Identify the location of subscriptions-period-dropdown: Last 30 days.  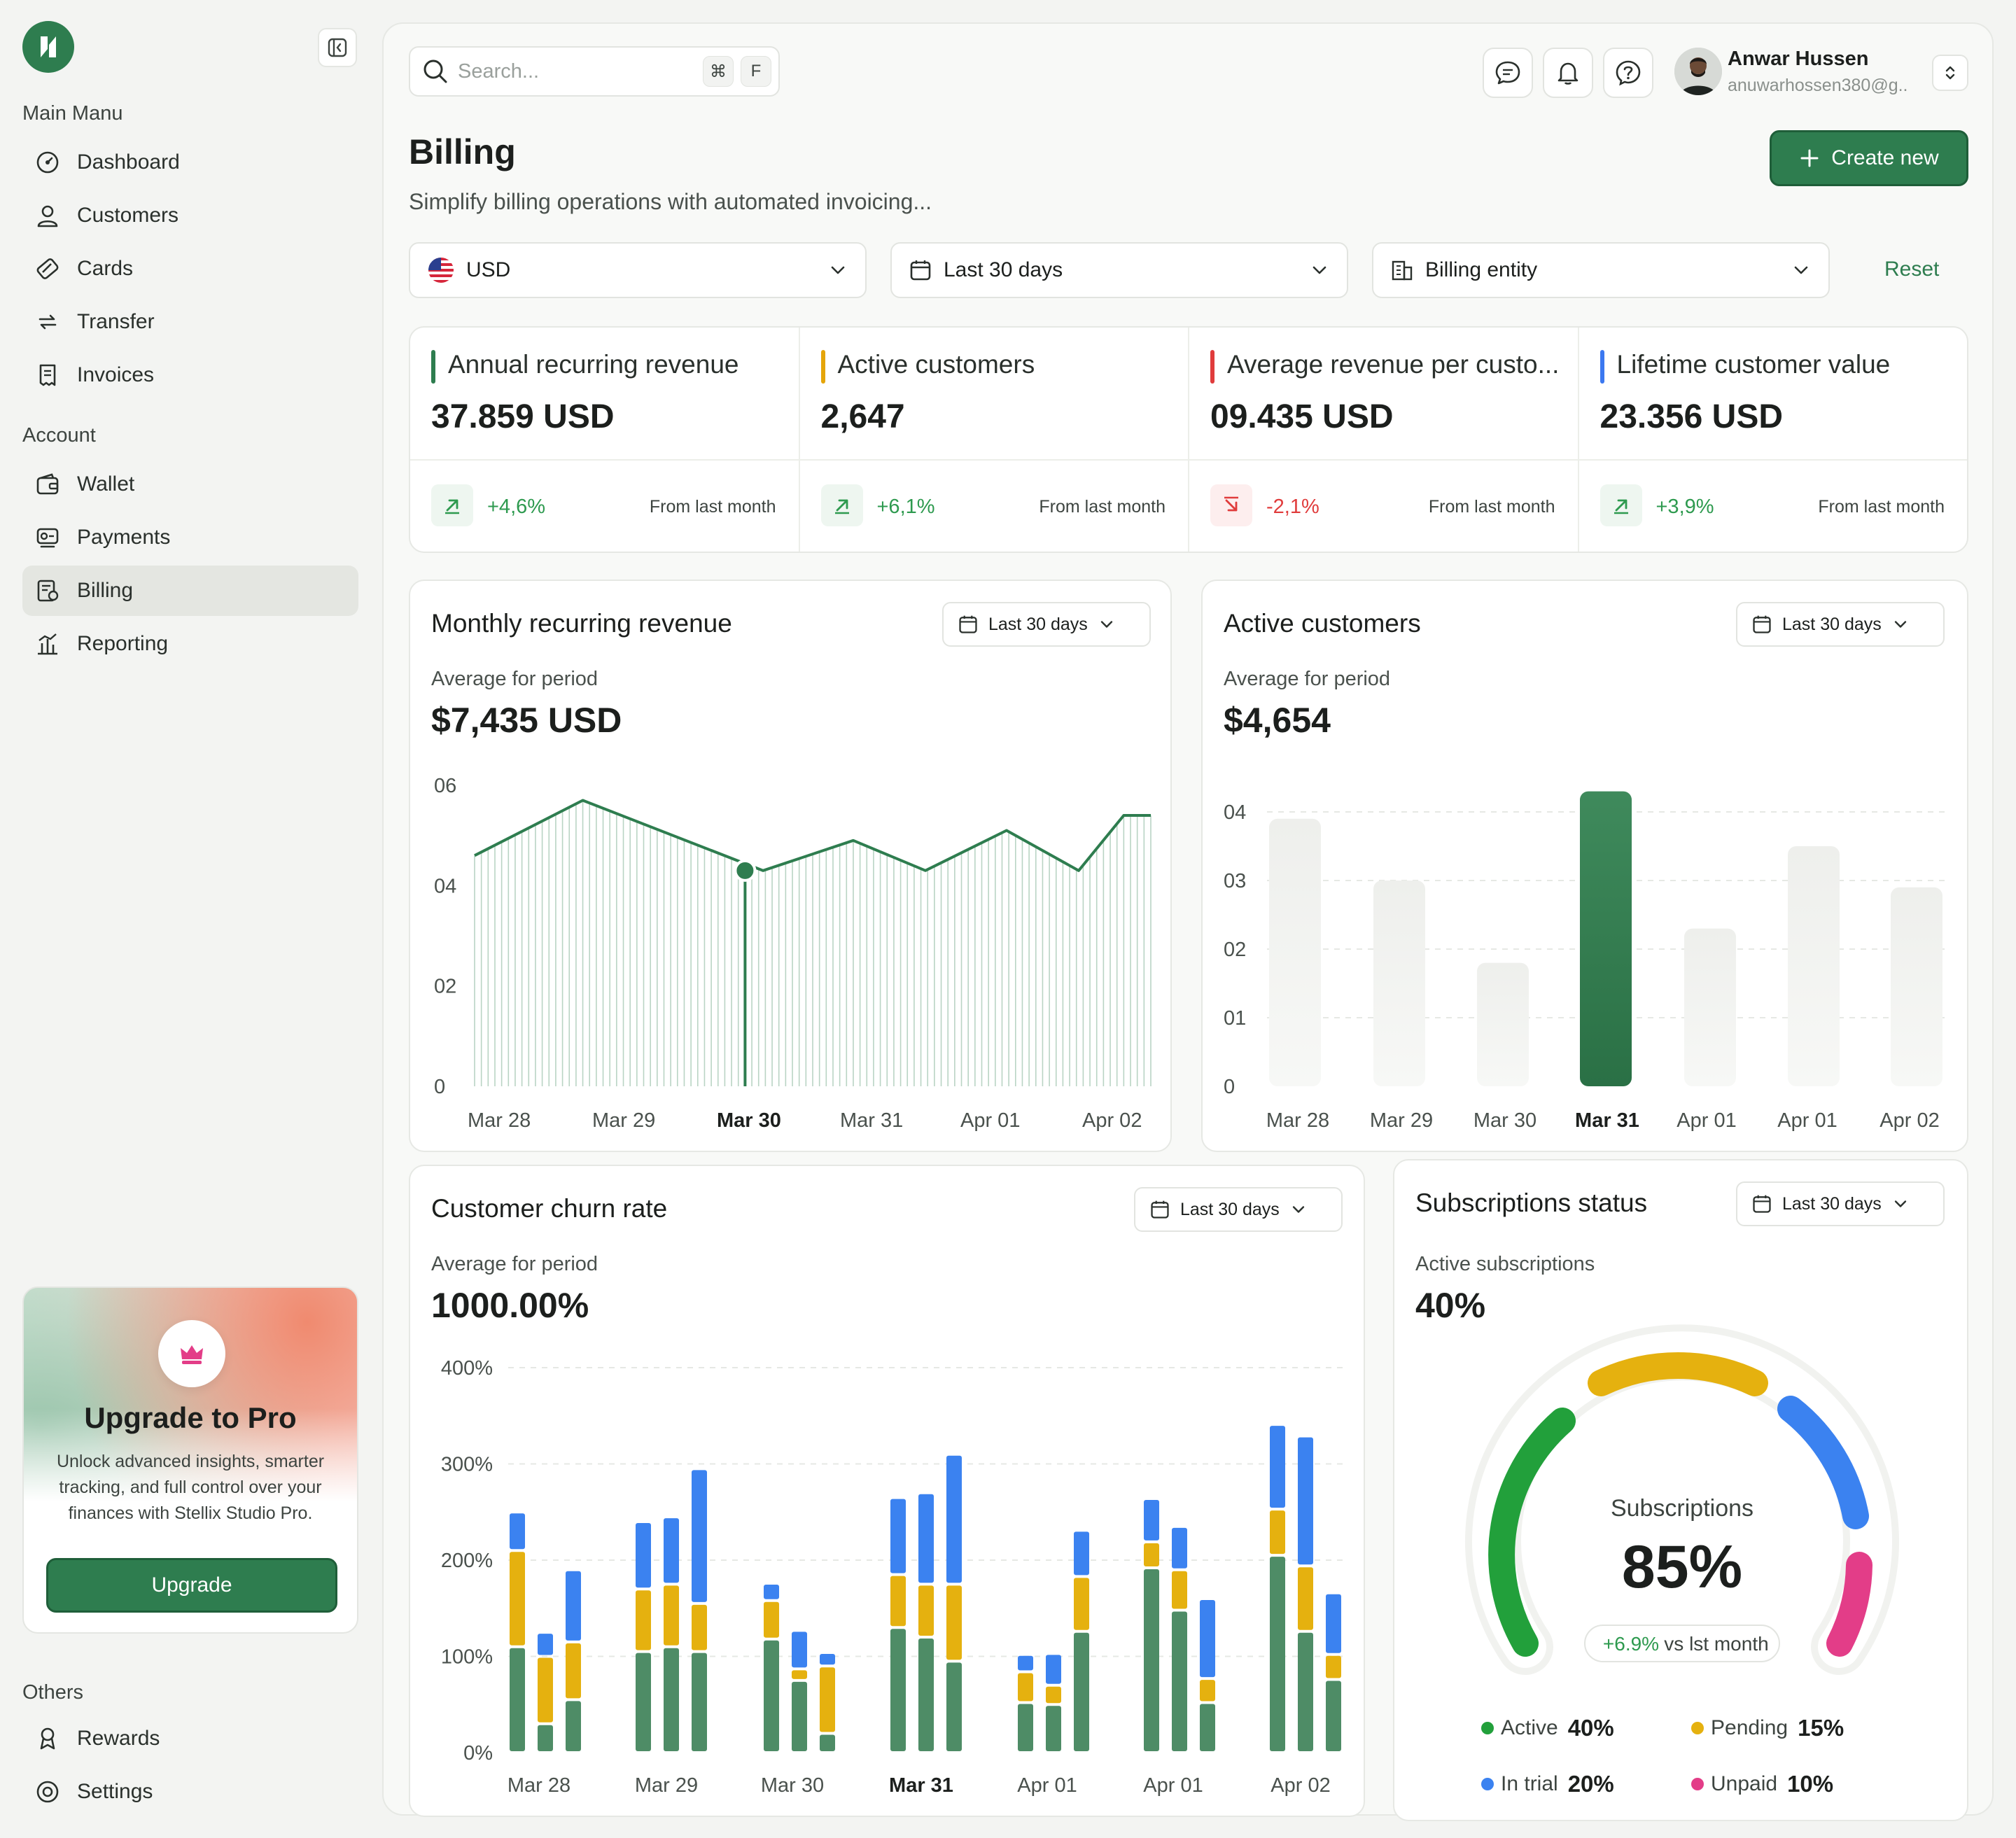
(1840, 1204).